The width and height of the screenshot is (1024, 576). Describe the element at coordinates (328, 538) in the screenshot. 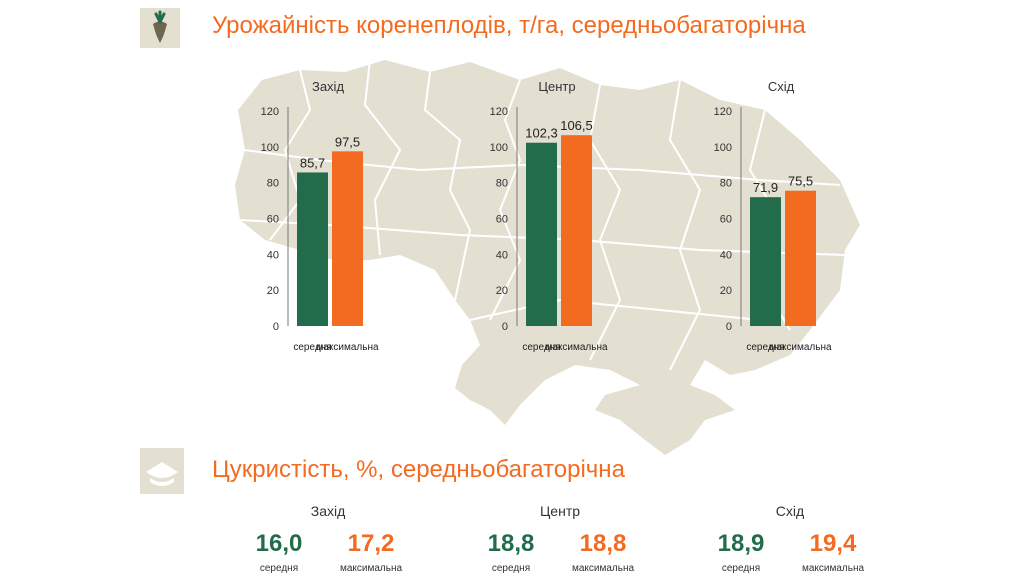

I see `sugar-block-west: Захід 16,0 17,2 середня максимальна` at that location.